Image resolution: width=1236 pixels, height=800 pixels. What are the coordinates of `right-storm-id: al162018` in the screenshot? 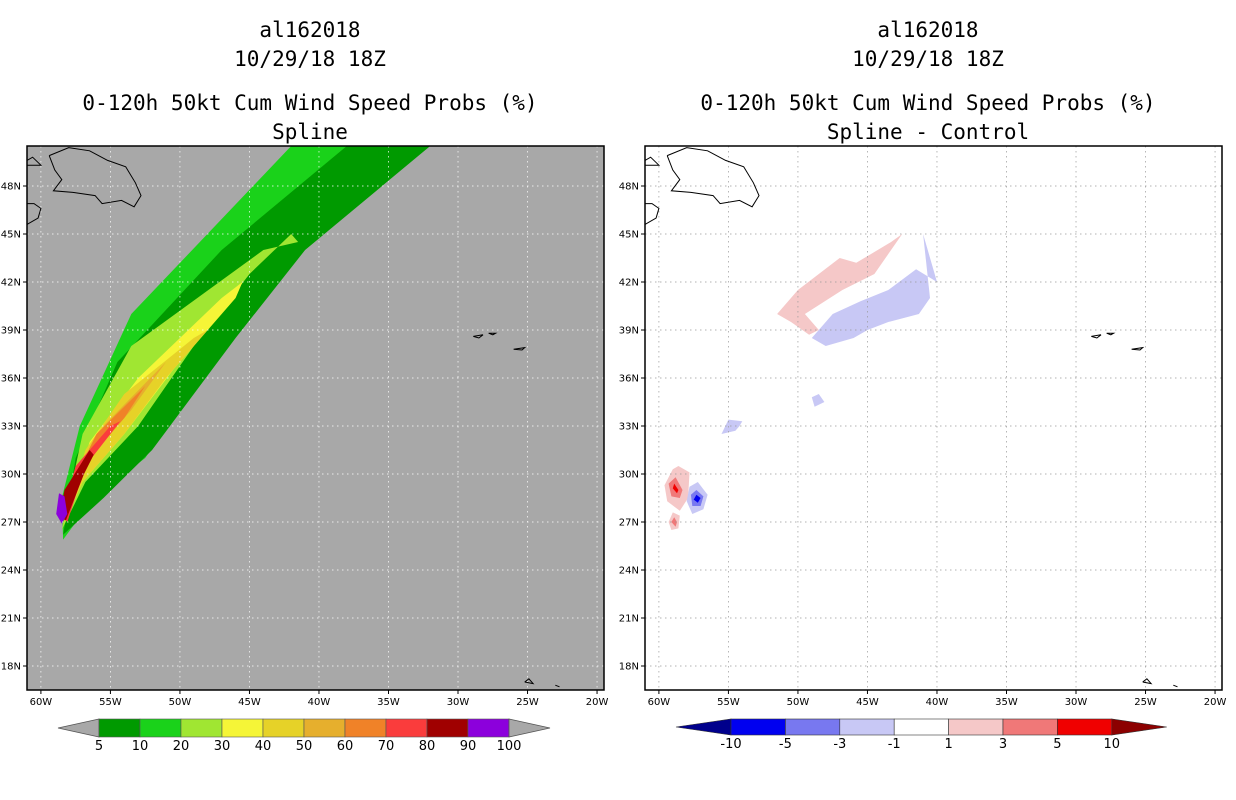 It's located at (927, 30).